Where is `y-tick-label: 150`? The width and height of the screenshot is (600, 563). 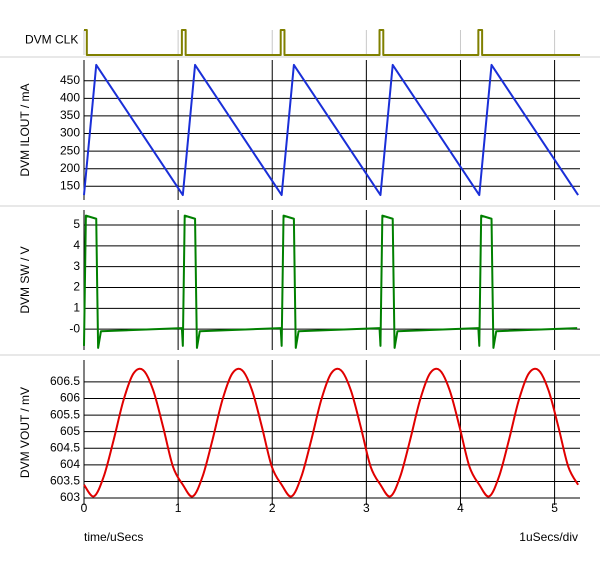 y-tick-label: 150 is located at coordinates (70, 185).